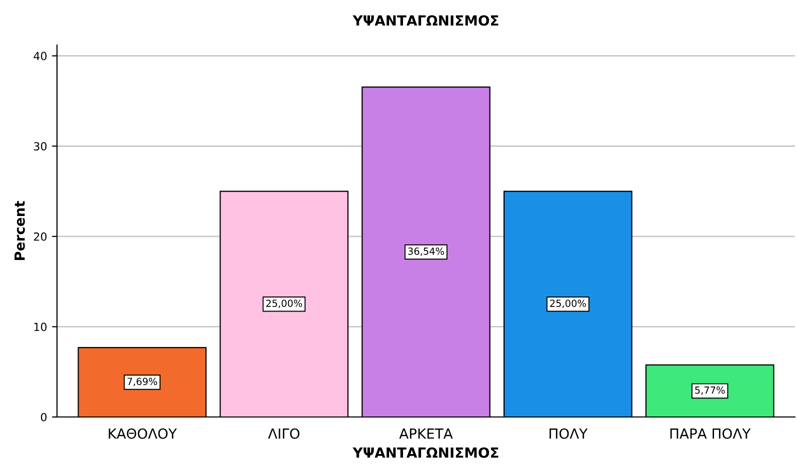 This screenshot has height=470, width=797. I want to click on x-tick-label: ΚΑΘΟΛΟΥ, so click(142, 433).